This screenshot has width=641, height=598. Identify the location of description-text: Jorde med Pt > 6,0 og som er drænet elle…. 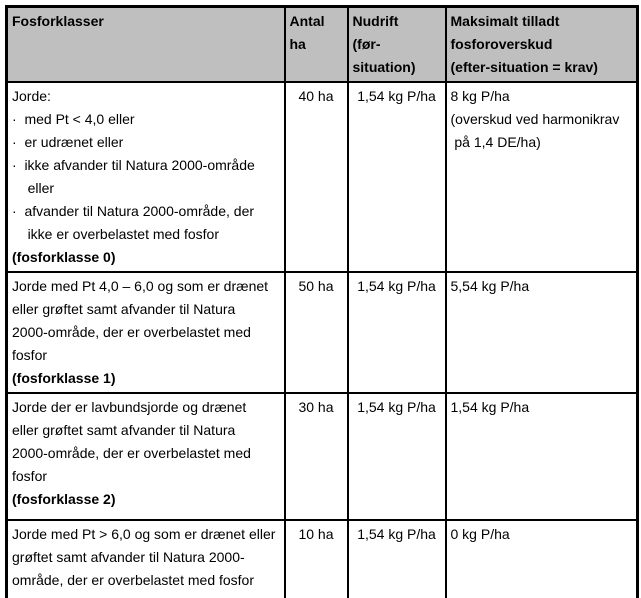
(144, 557).